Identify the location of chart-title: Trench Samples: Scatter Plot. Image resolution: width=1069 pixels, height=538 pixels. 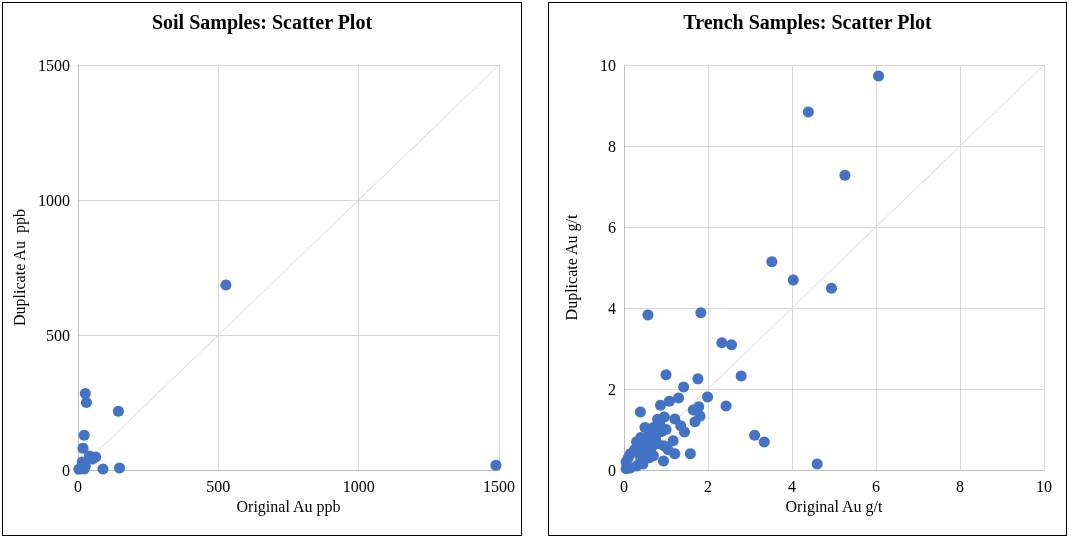
(807, 22).